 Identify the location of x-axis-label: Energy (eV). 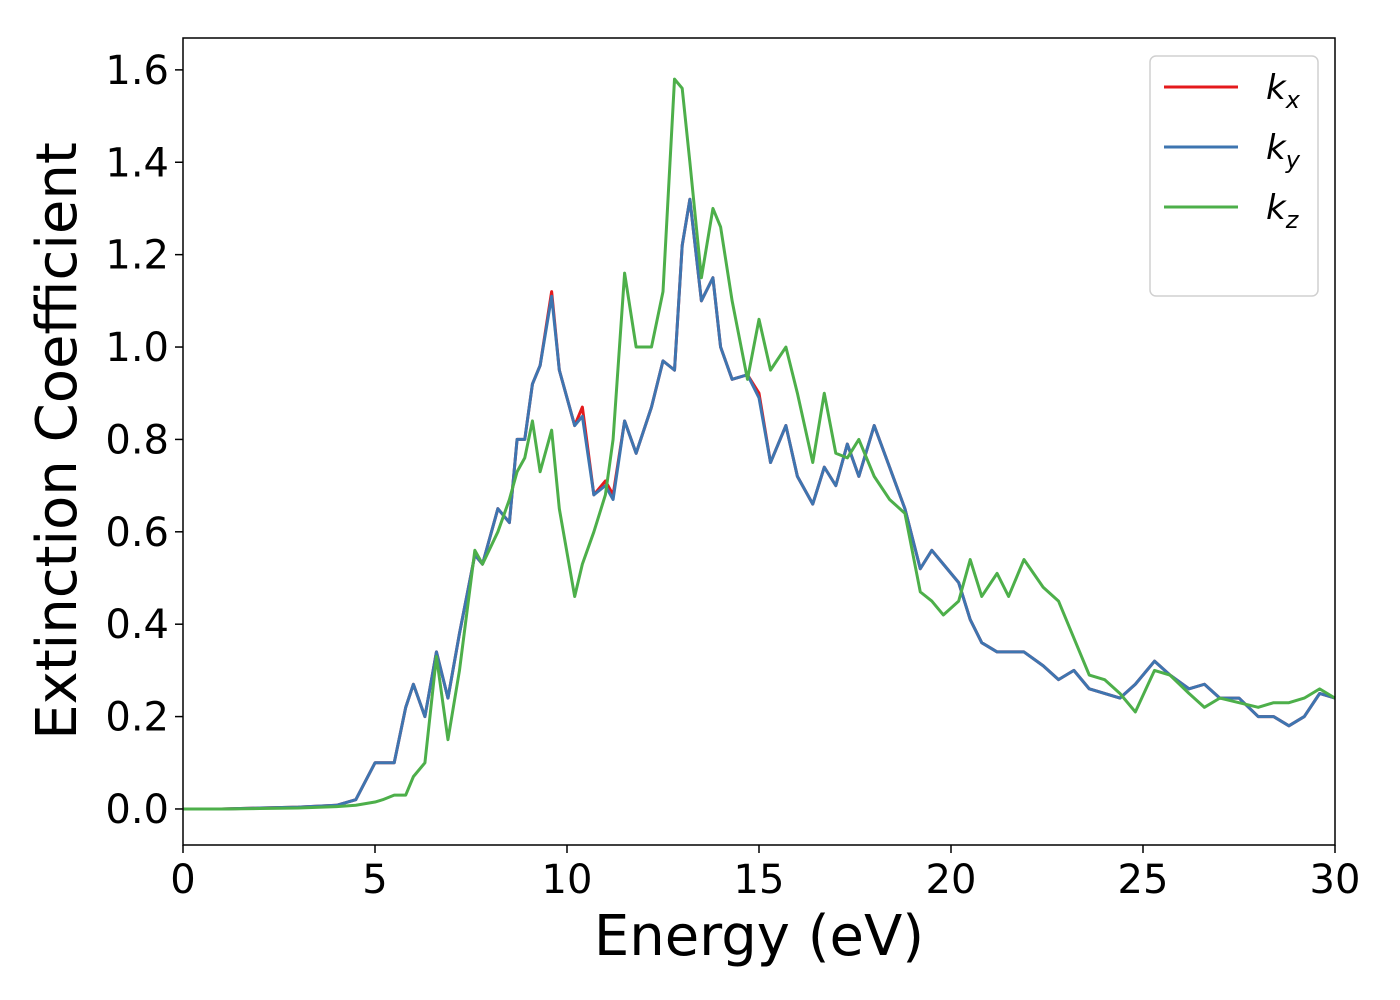
(759, 936).